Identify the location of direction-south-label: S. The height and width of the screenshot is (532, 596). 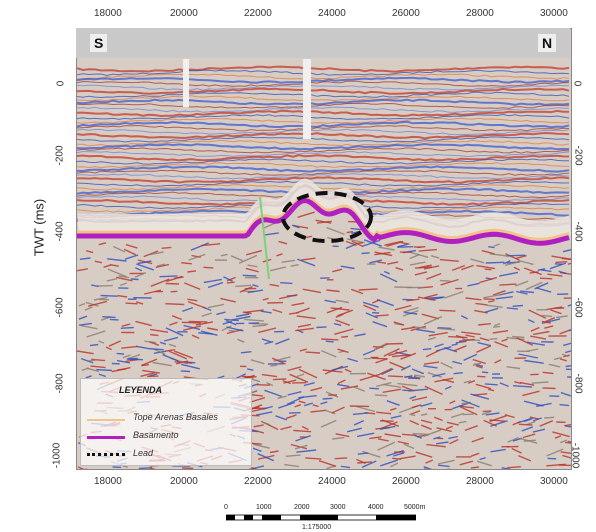
(99, 43).